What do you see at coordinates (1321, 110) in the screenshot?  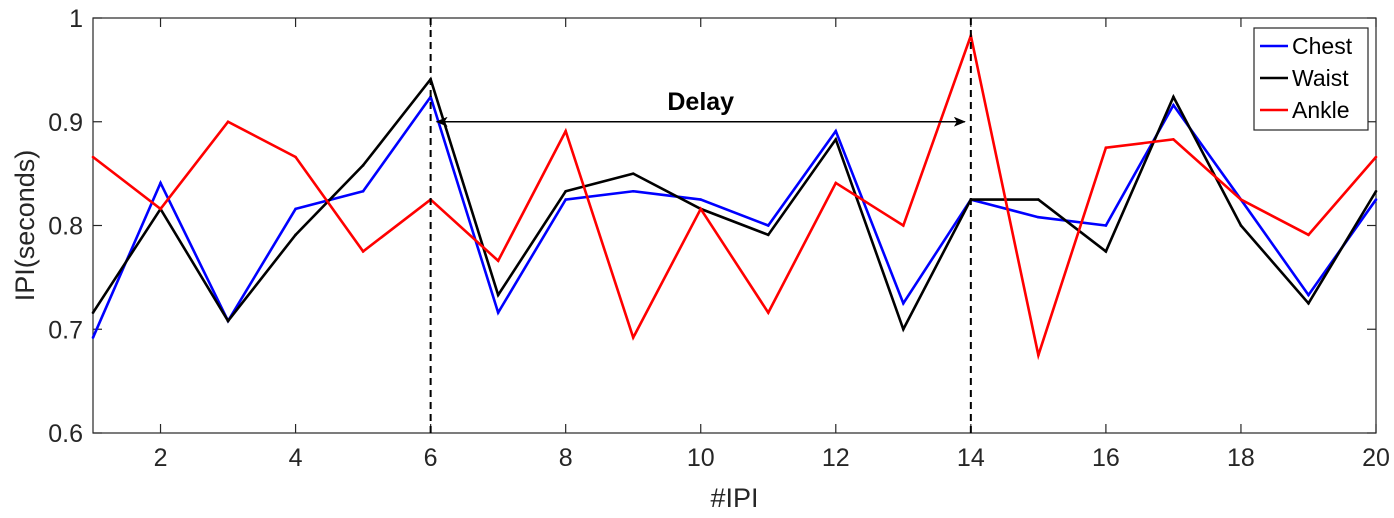 I see `legend-label-ankle: Ankle` at bounding box center [1321, 110].